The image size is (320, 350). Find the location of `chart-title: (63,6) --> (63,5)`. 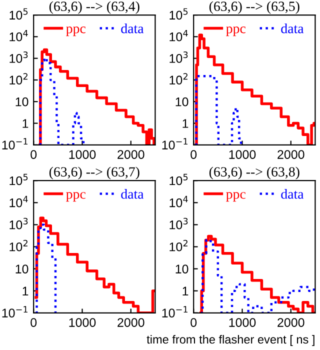

chart-title: (63,6) --> (63,5) is located at coordinates (254, 7).